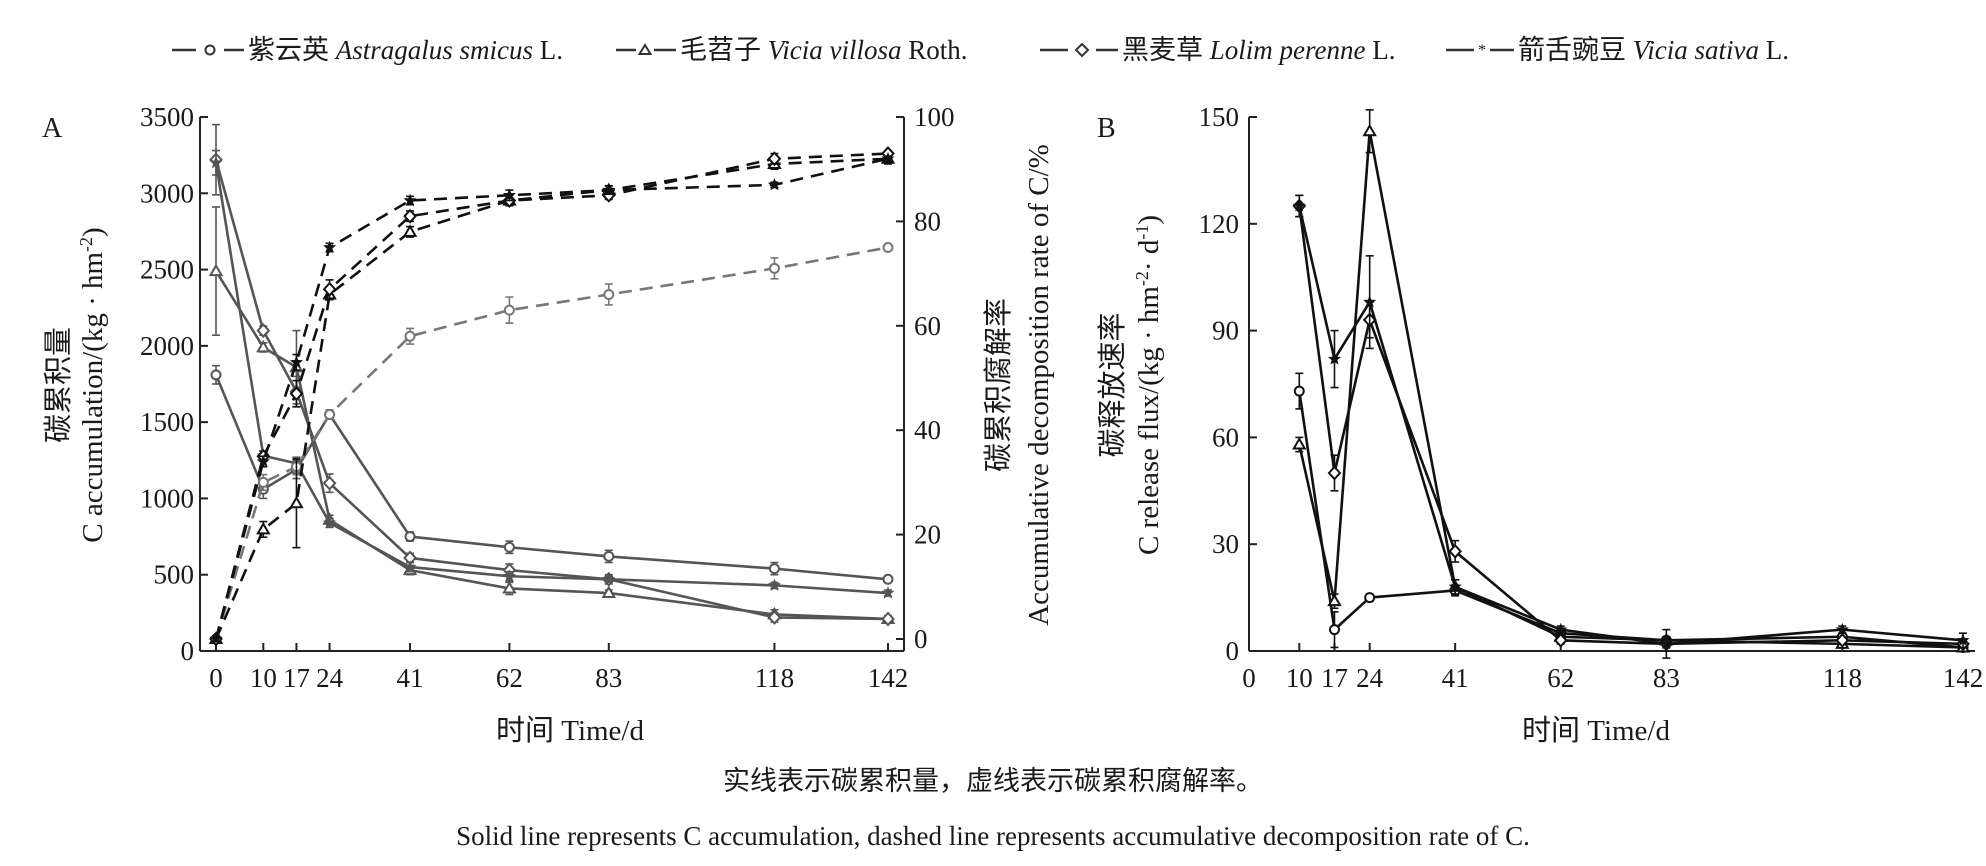 This screenshot has height=866, width=1986. What do you see at coordinates (1299, 678) in the screenshot?
I see `panel-b-x-tick-label: 10` at bounding box center [1299, 678].